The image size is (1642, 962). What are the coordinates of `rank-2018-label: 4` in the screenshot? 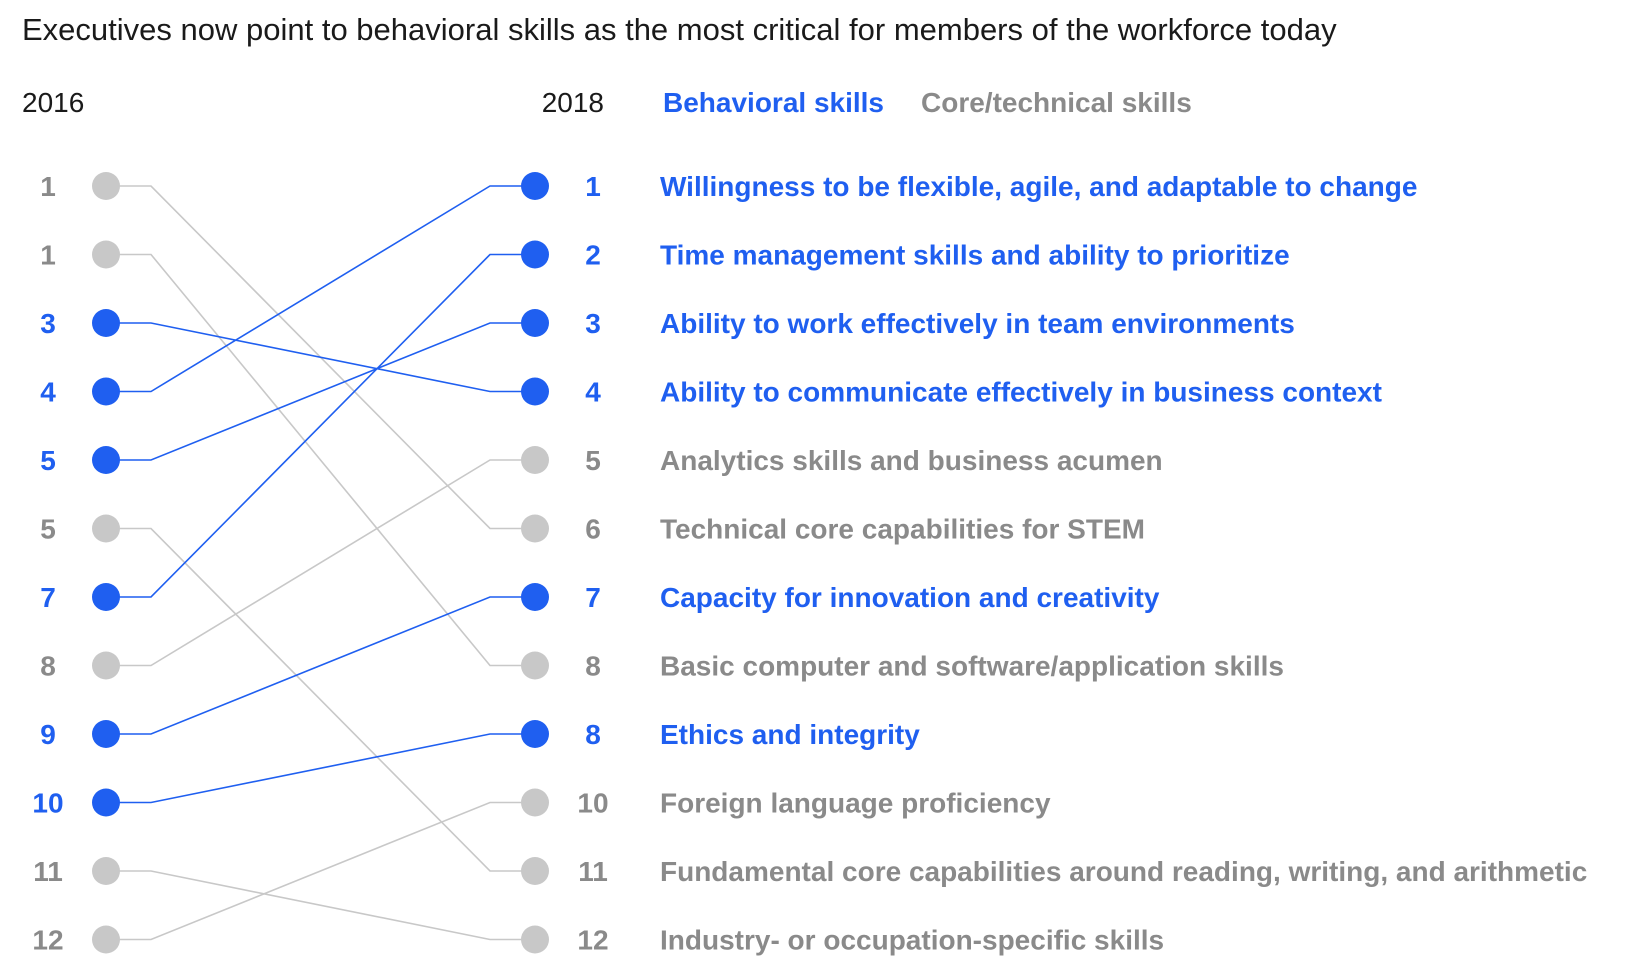 It's located at (593, 392).